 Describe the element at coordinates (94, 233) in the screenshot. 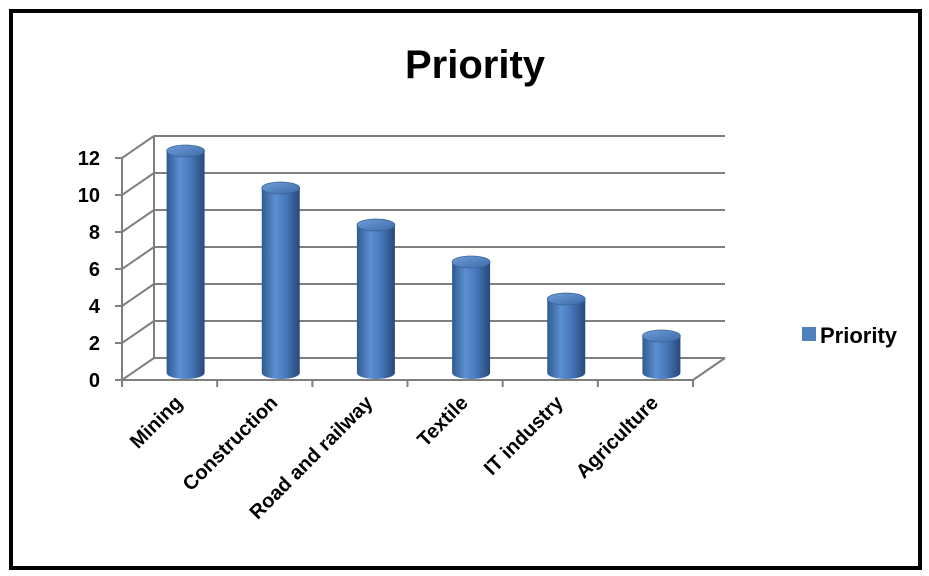

I see `y-tick-label: 8` at that location.